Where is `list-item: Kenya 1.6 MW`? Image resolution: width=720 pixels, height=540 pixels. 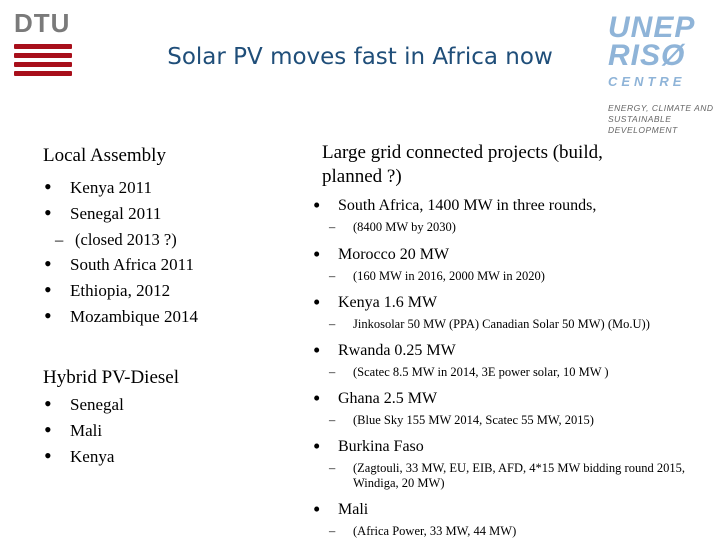 list-item: Kenya 1.6 MW is located at coordinates (514, 303).